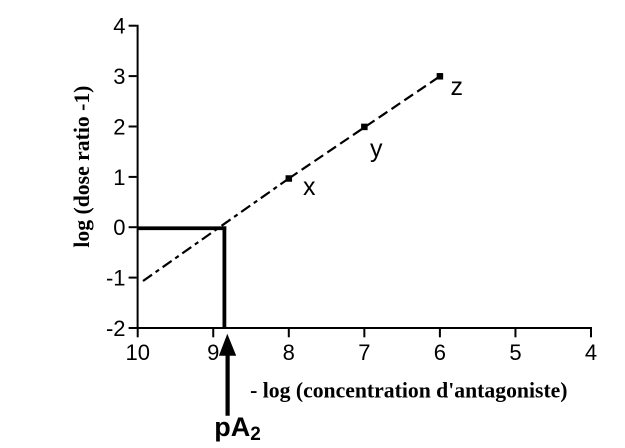 This screenshot has width=625, height=448. Describe the element at coordinates (213, 352) in the screenshot. I see `svg-text: 9` at that location.